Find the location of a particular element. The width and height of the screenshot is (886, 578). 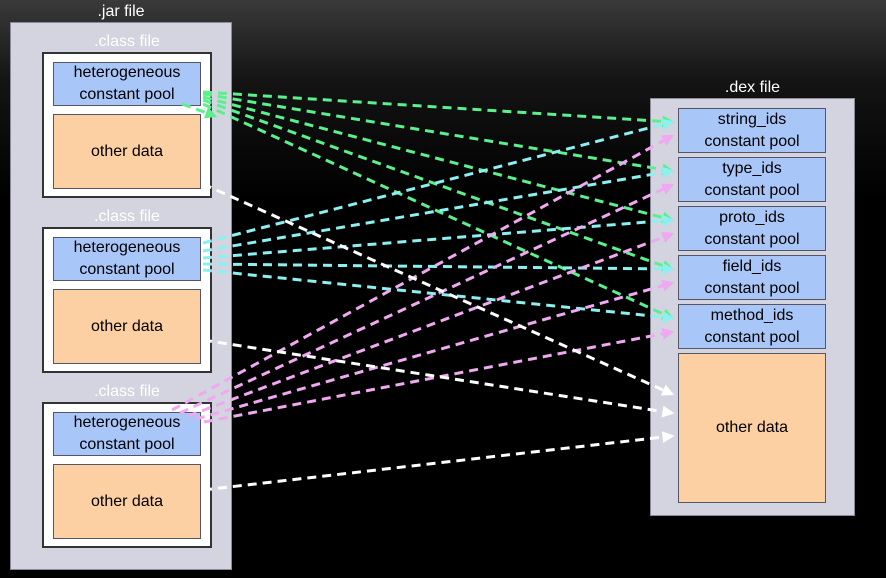

class-1-constant-pool: heterogeneous constant pool is located at coordinates (127, 84).